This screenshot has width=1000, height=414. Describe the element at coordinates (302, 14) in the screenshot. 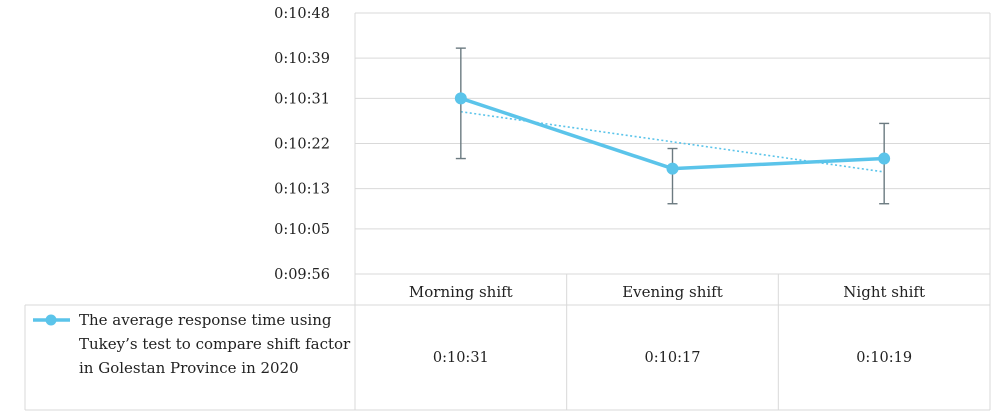

I see `y-tick-label: 0:10:48` at that location.